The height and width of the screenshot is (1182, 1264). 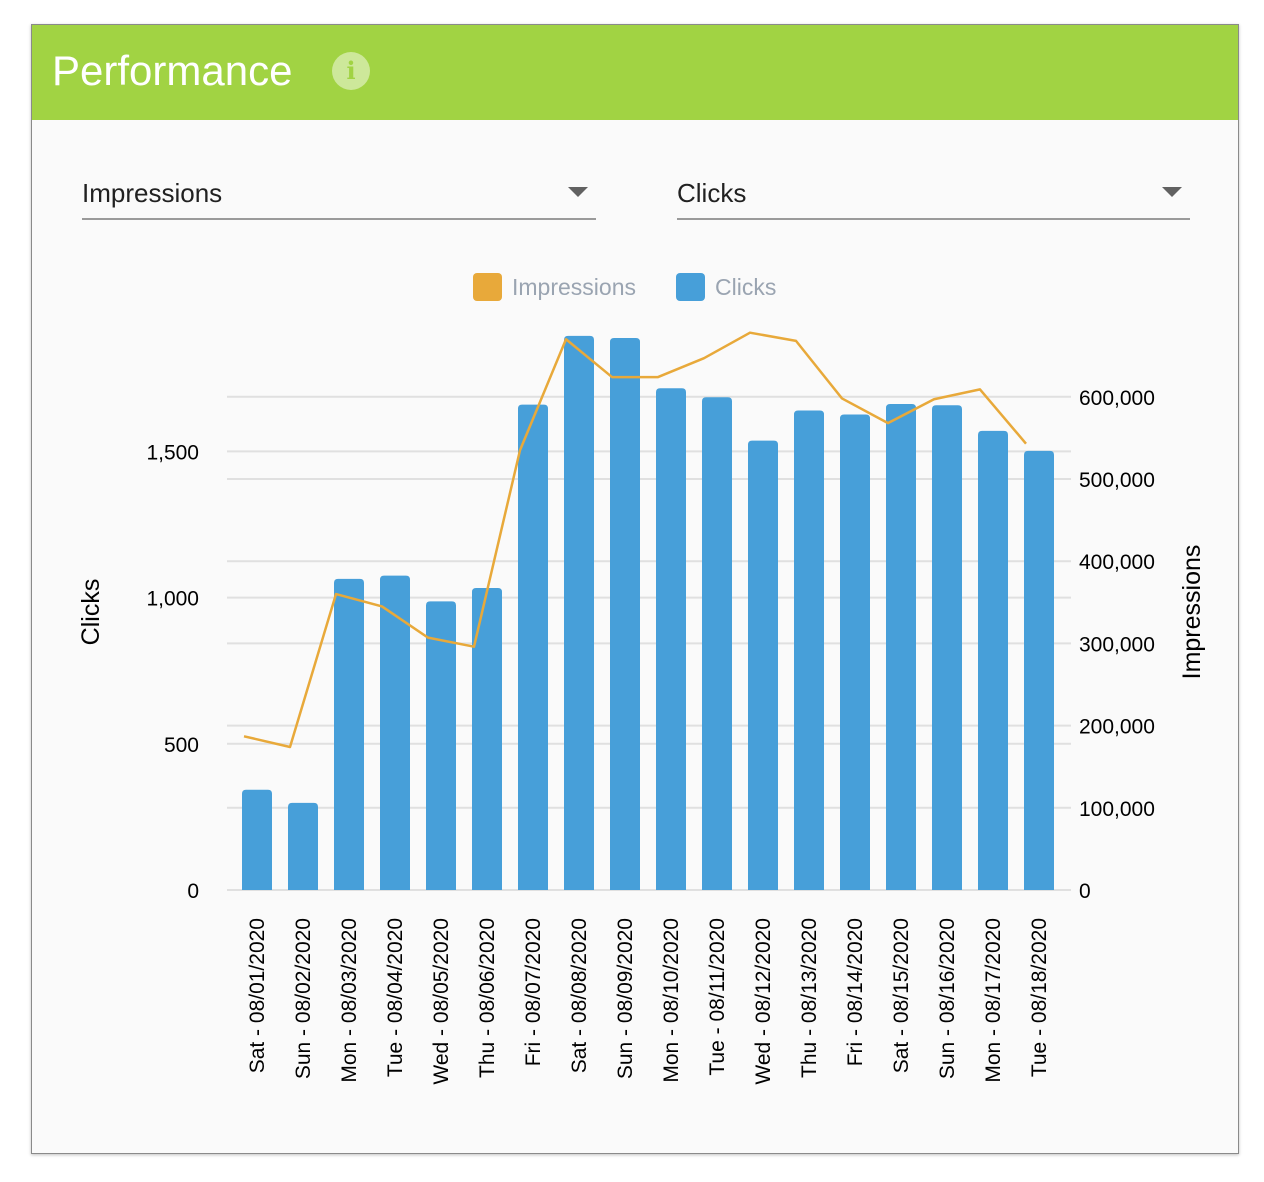 I want to click on x-tick-label: Sun - 08/09/2020, so click(x=625, y=998).